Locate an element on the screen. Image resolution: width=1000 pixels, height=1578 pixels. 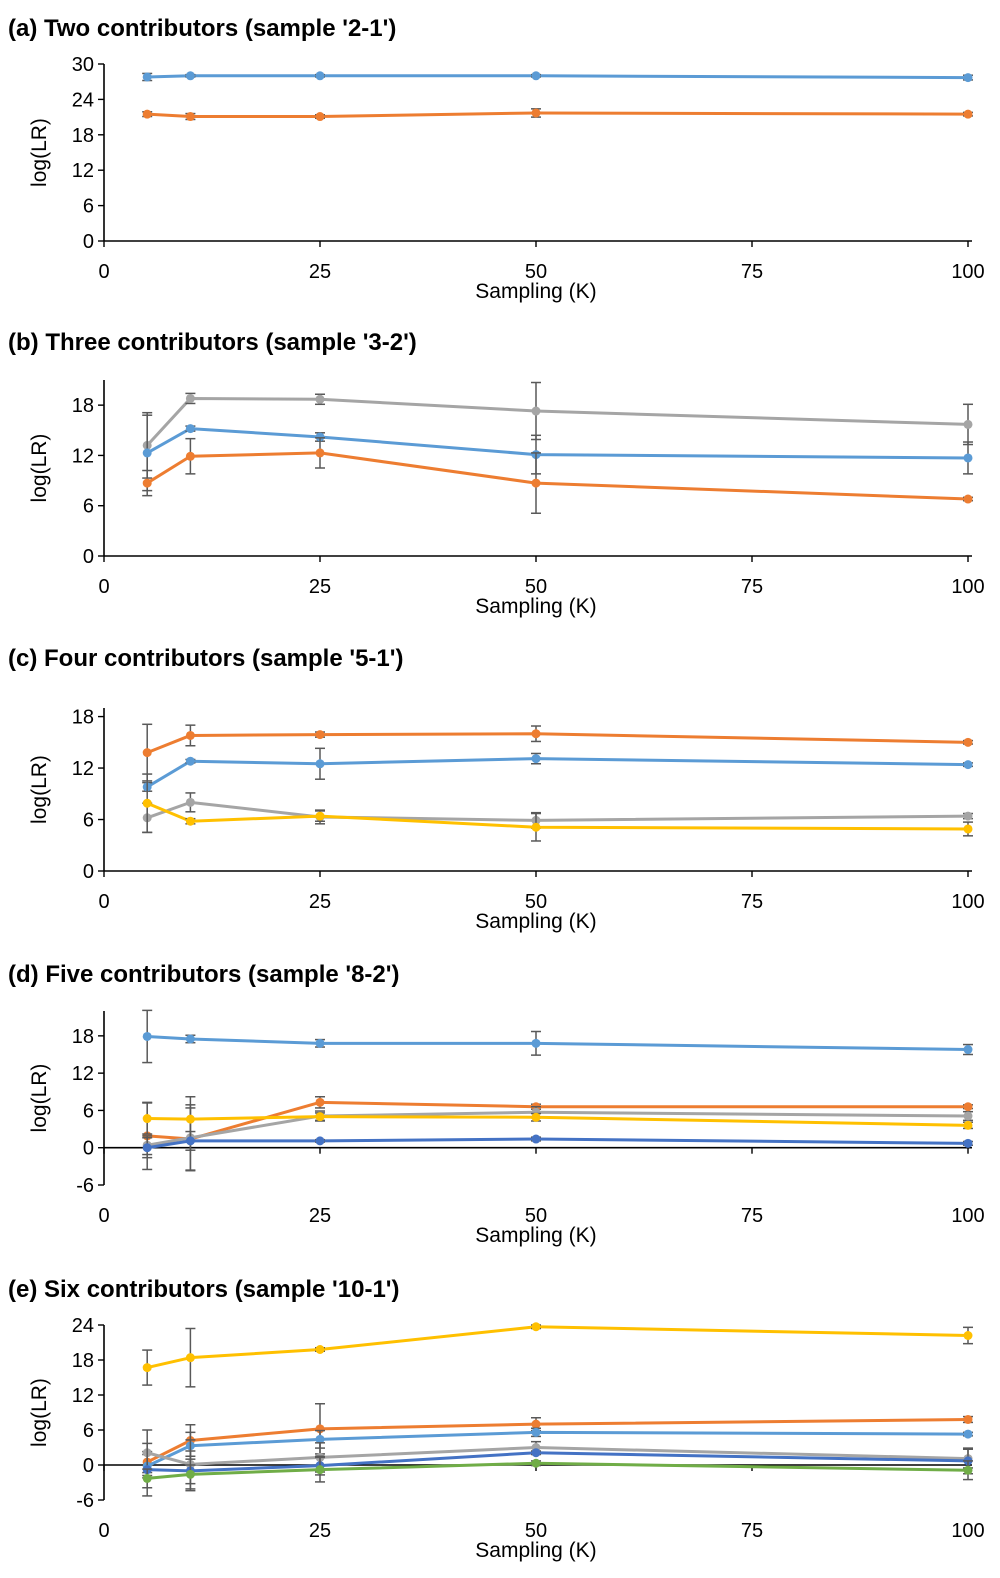
chart-title: (d) Five contributors (sample '8-2') is located at coordinates (203, 974).